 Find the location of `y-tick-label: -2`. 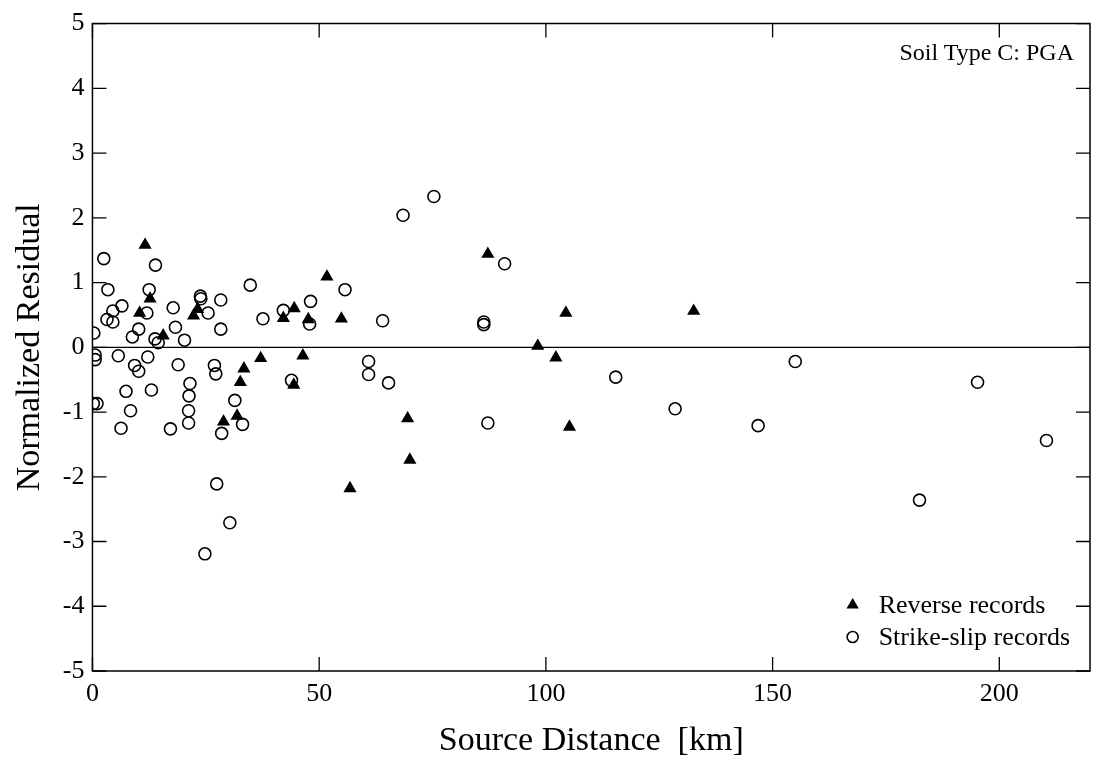

y-tick-label: -2 is located at coordinates (73, 475).